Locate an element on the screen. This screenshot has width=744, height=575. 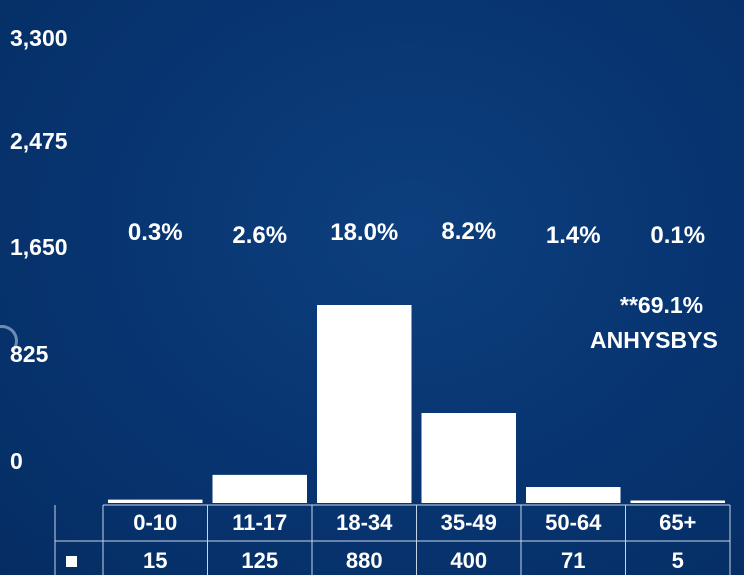
value-label: 15 is located at coordinates (155, 560).